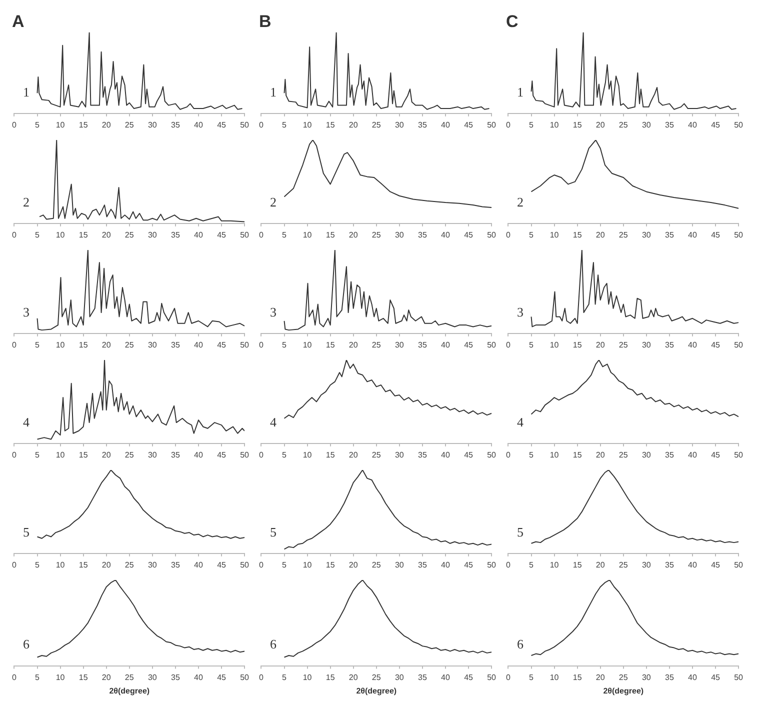  Describe the element at coordinates (512, 21) in the screenshot. I see `chart-title: C` at that location.